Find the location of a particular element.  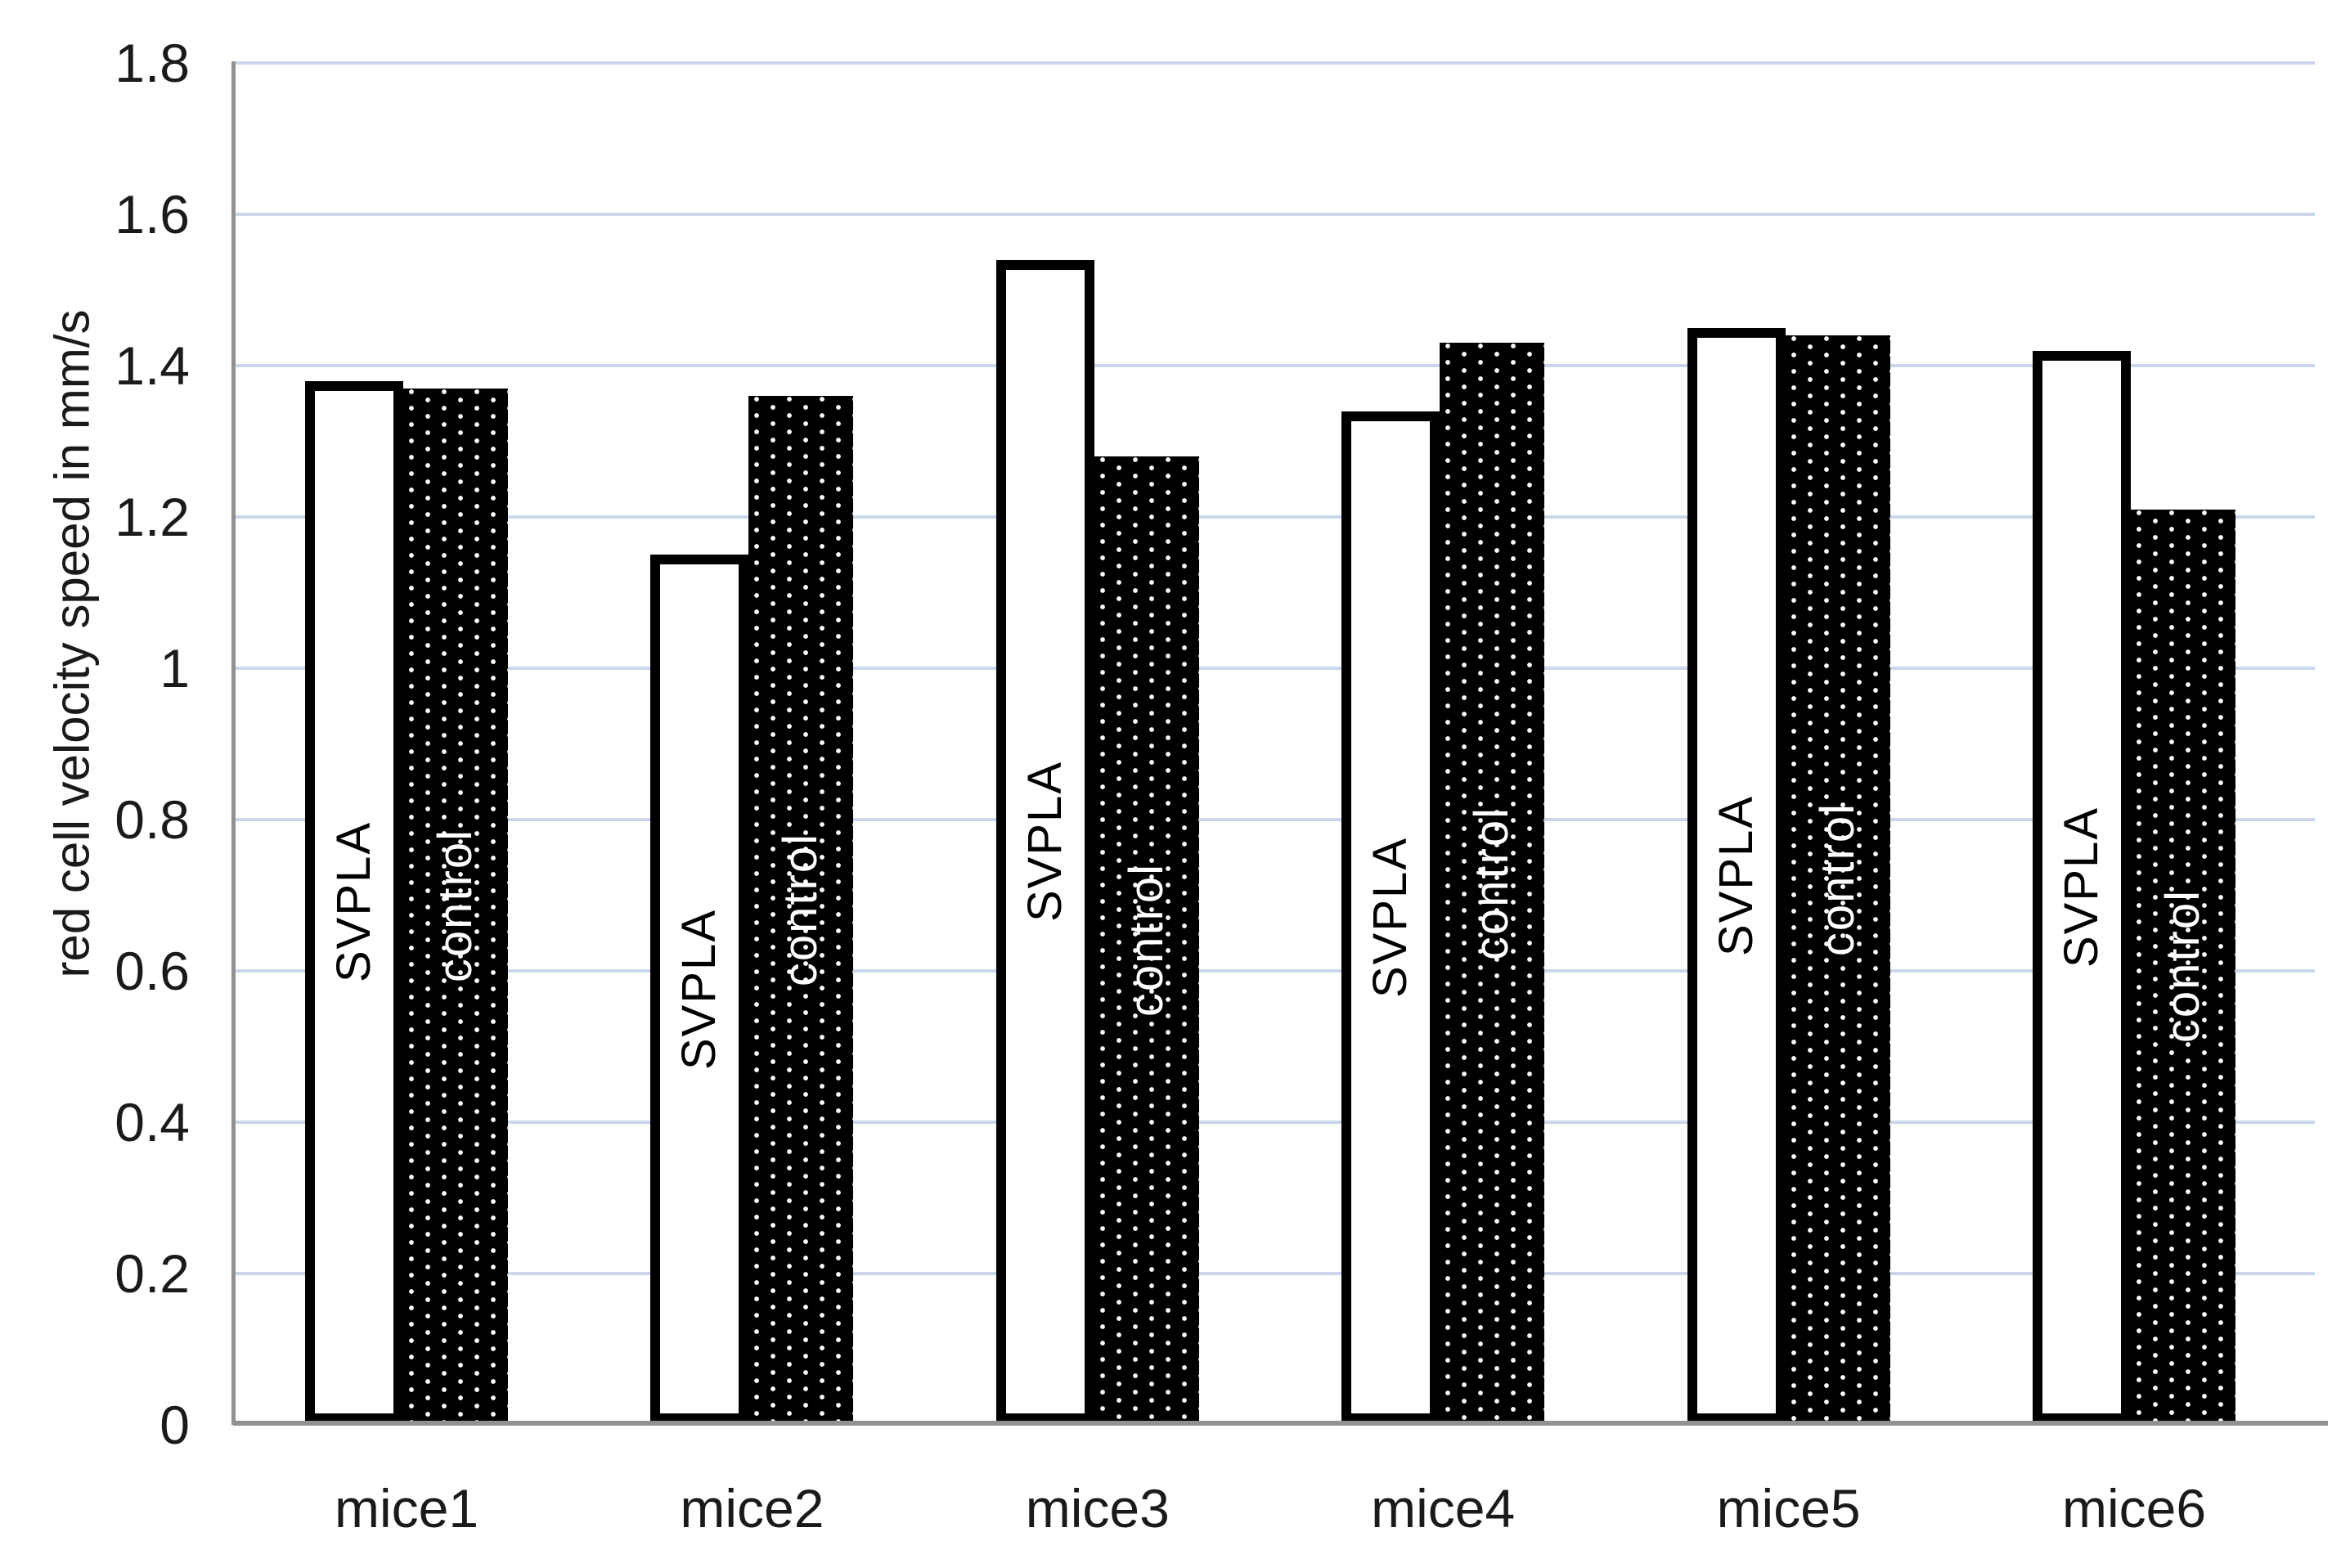

bar-svpla-mice5: SVPLA is located at coordinates (1736, 875).